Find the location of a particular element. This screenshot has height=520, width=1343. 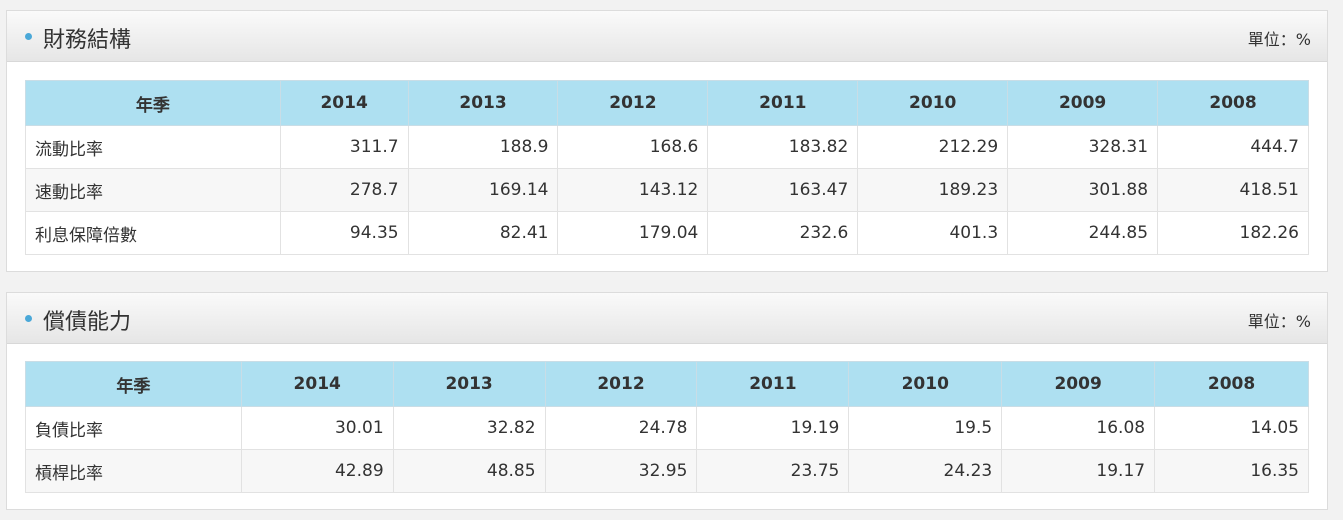

value-cell: 19.17 is located at coordinates (1078, 471).